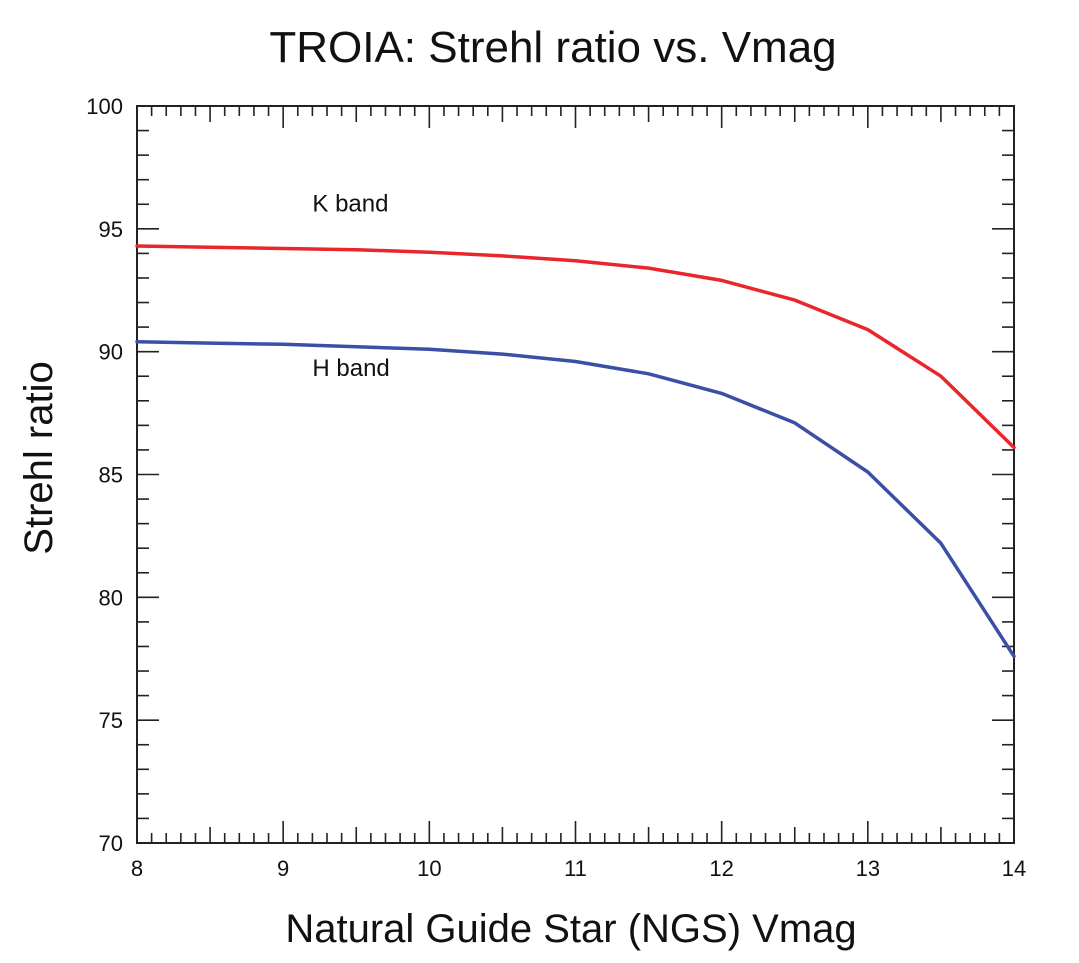 The height and width of the screenshot is (963, 1079). What do you see at coordinates (283, 868) in the screenshot?
I see `x-tick-label: 9` at bounding box center [283, 868].